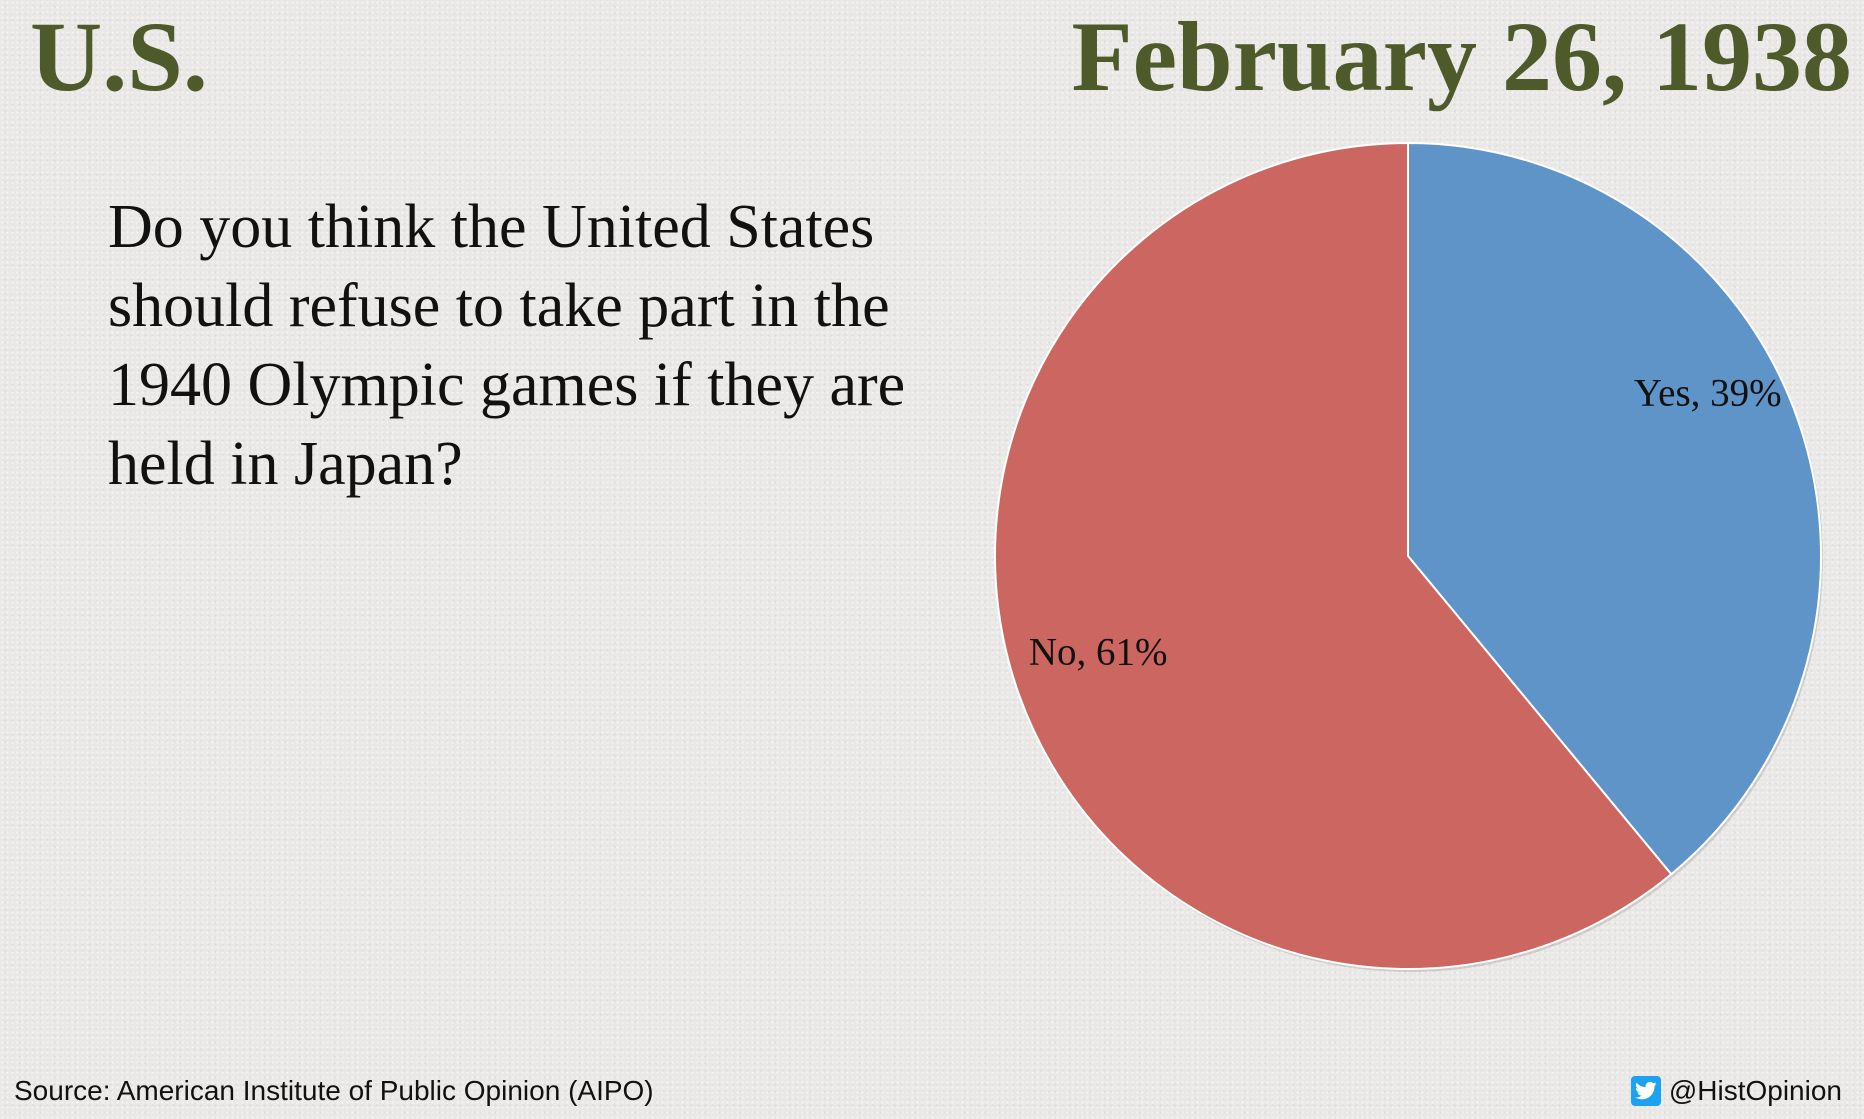 The image size is (1864, 1119). Describe the element at coordinates (1461, 56) in the screenshot. I see `poll-date: February 26, 1938` at that location.